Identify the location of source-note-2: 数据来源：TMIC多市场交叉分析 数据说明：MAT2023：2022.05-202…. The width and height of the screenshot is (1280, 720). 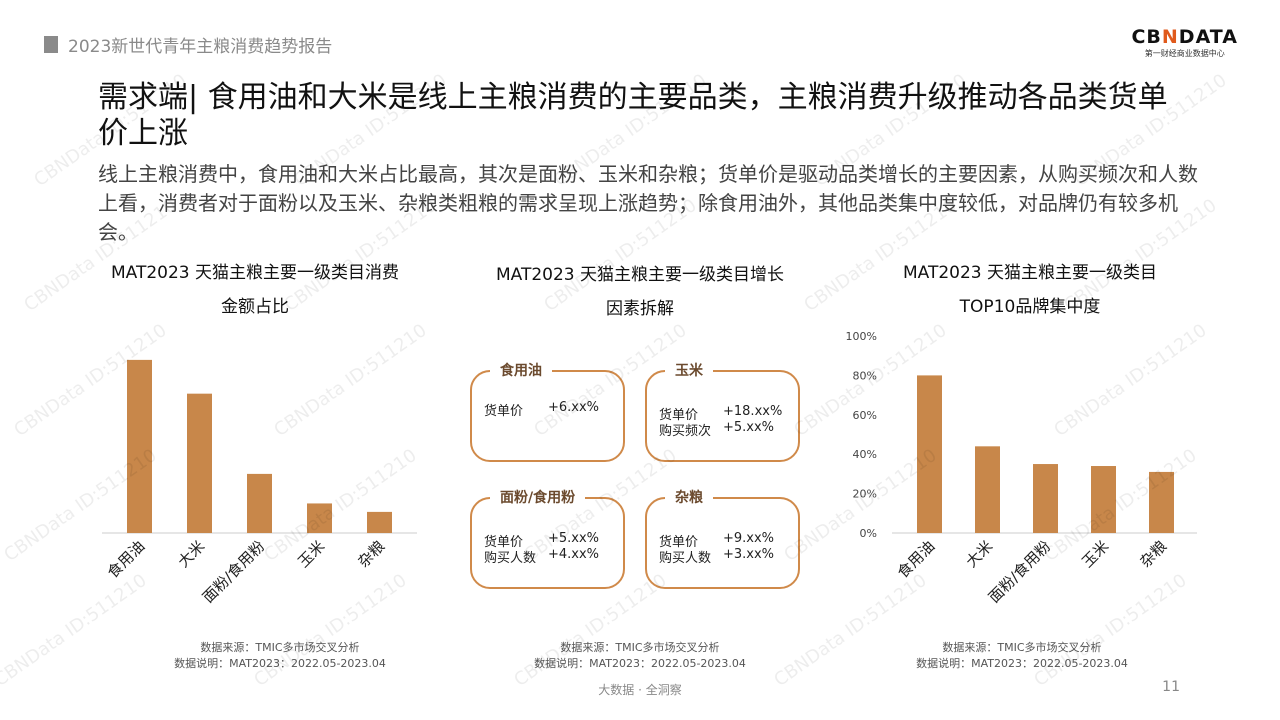
(640, 655).